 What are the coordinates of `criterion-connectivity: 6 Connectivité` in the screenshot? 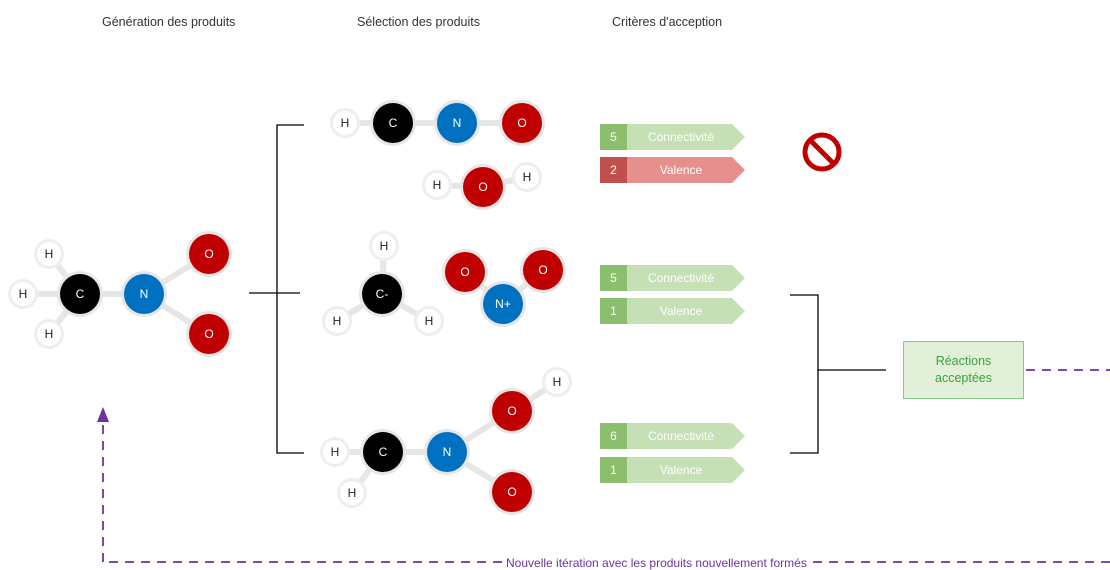 It's located at (672, 436).